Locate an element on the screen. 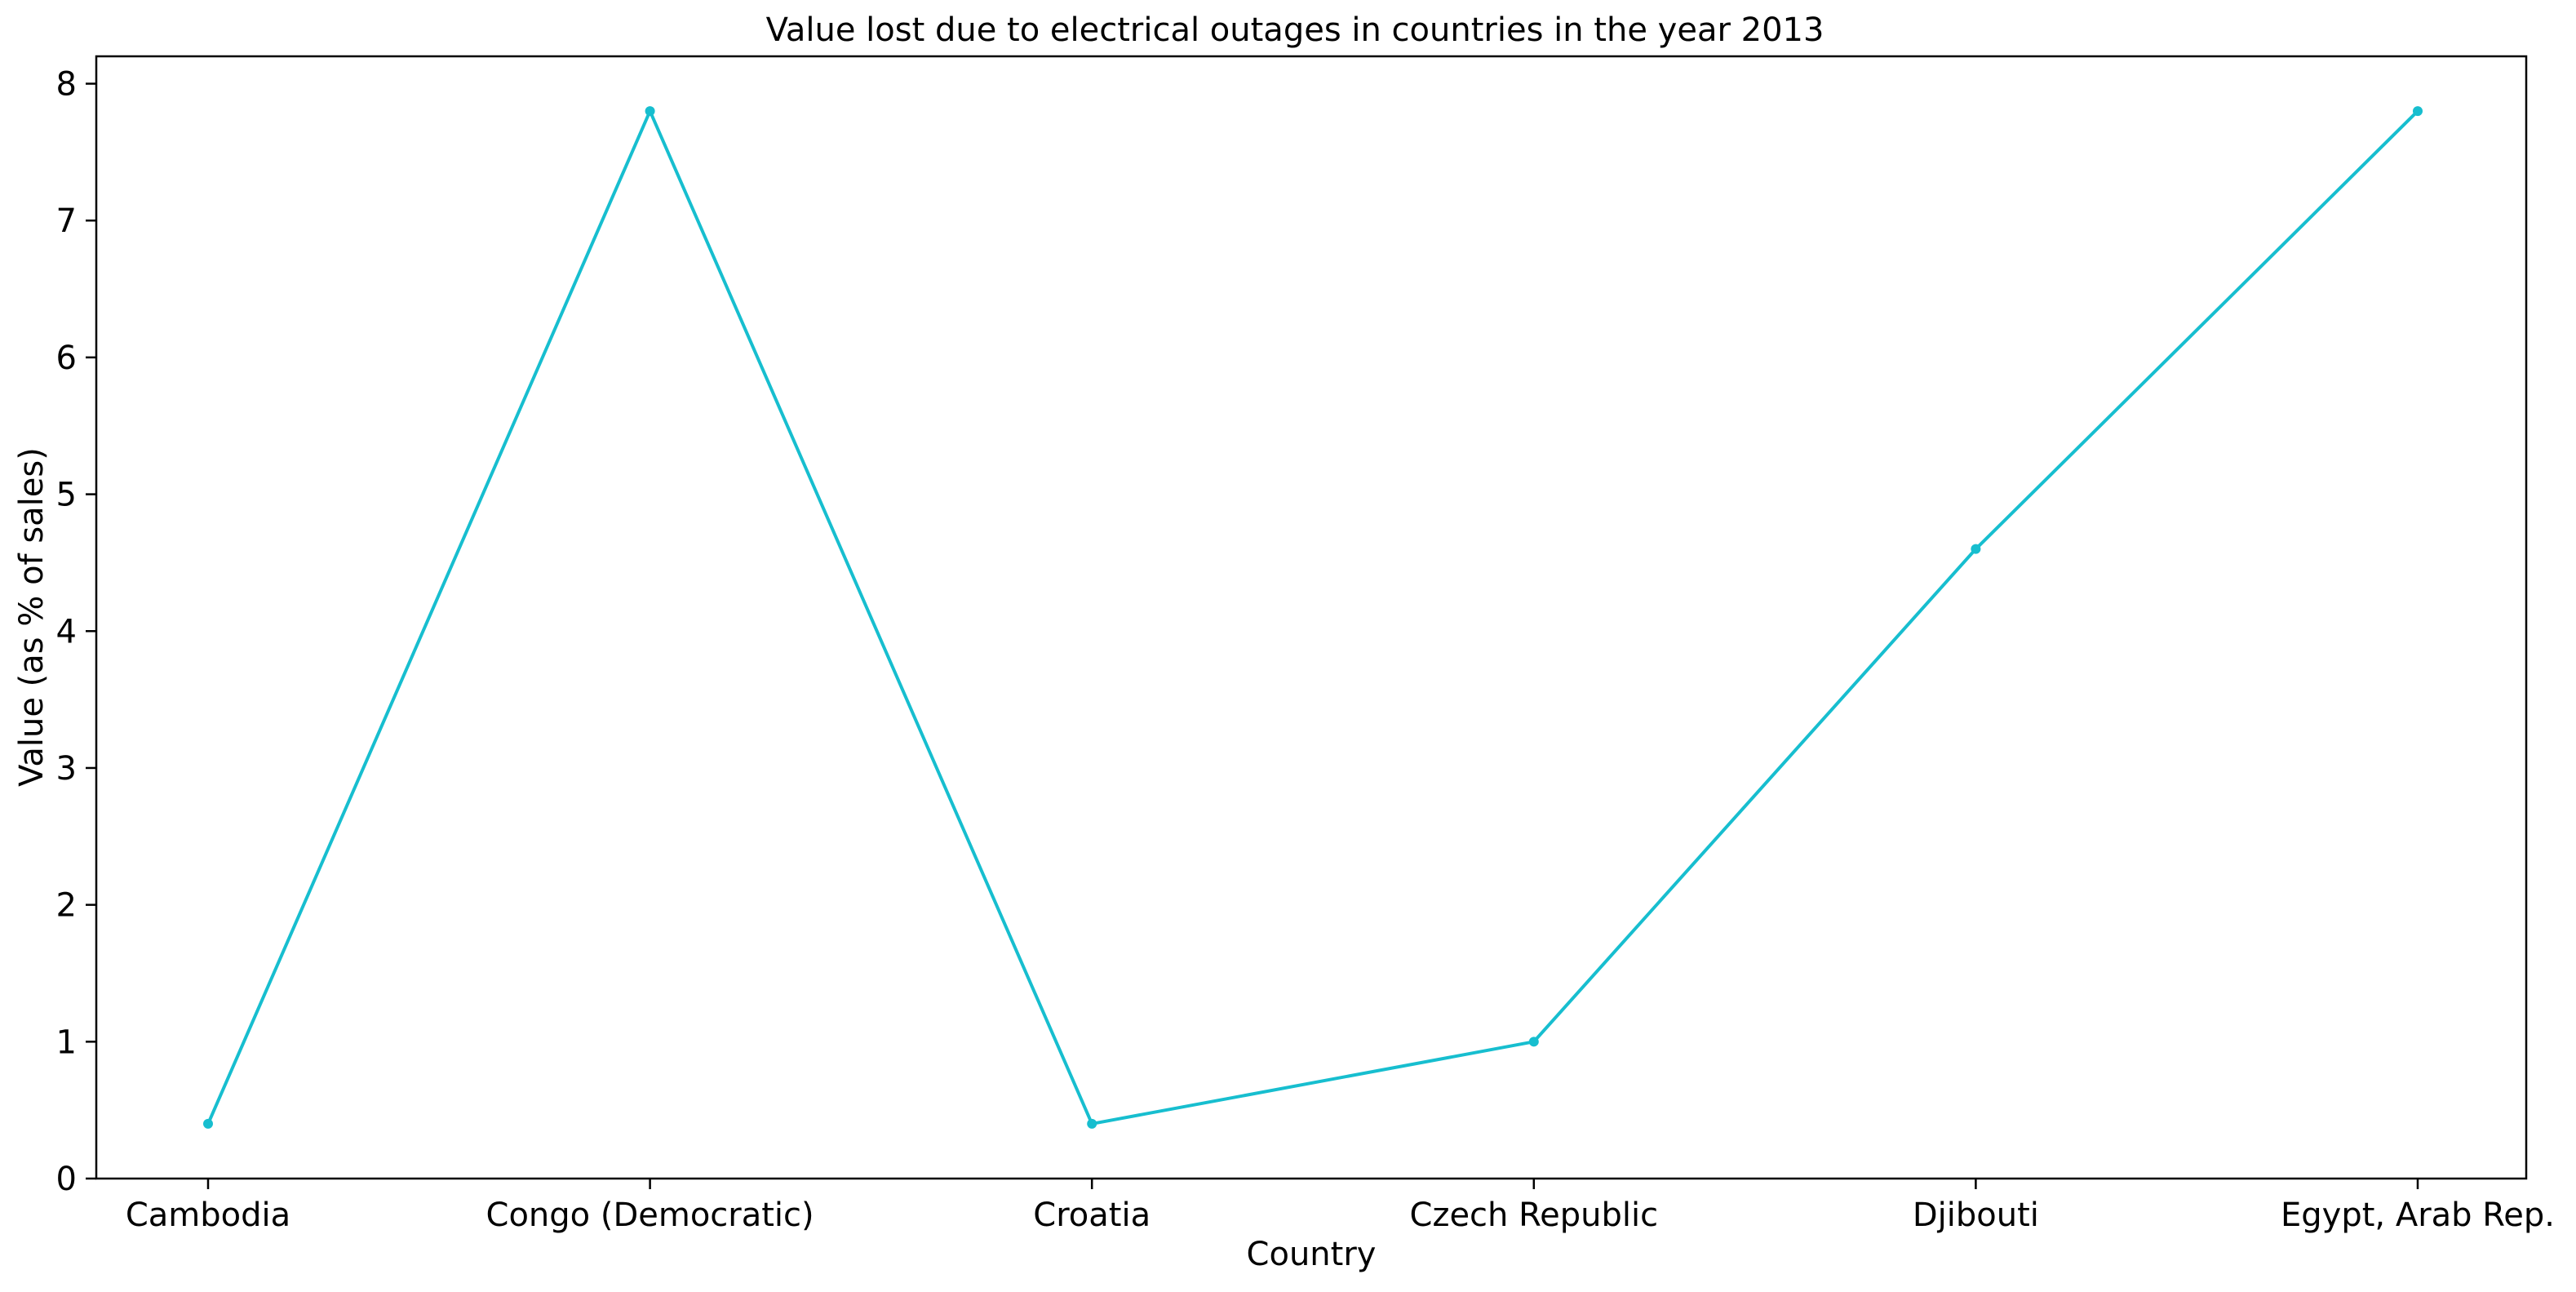  y-tick-label: 3 is located at coordinates (66, 769).